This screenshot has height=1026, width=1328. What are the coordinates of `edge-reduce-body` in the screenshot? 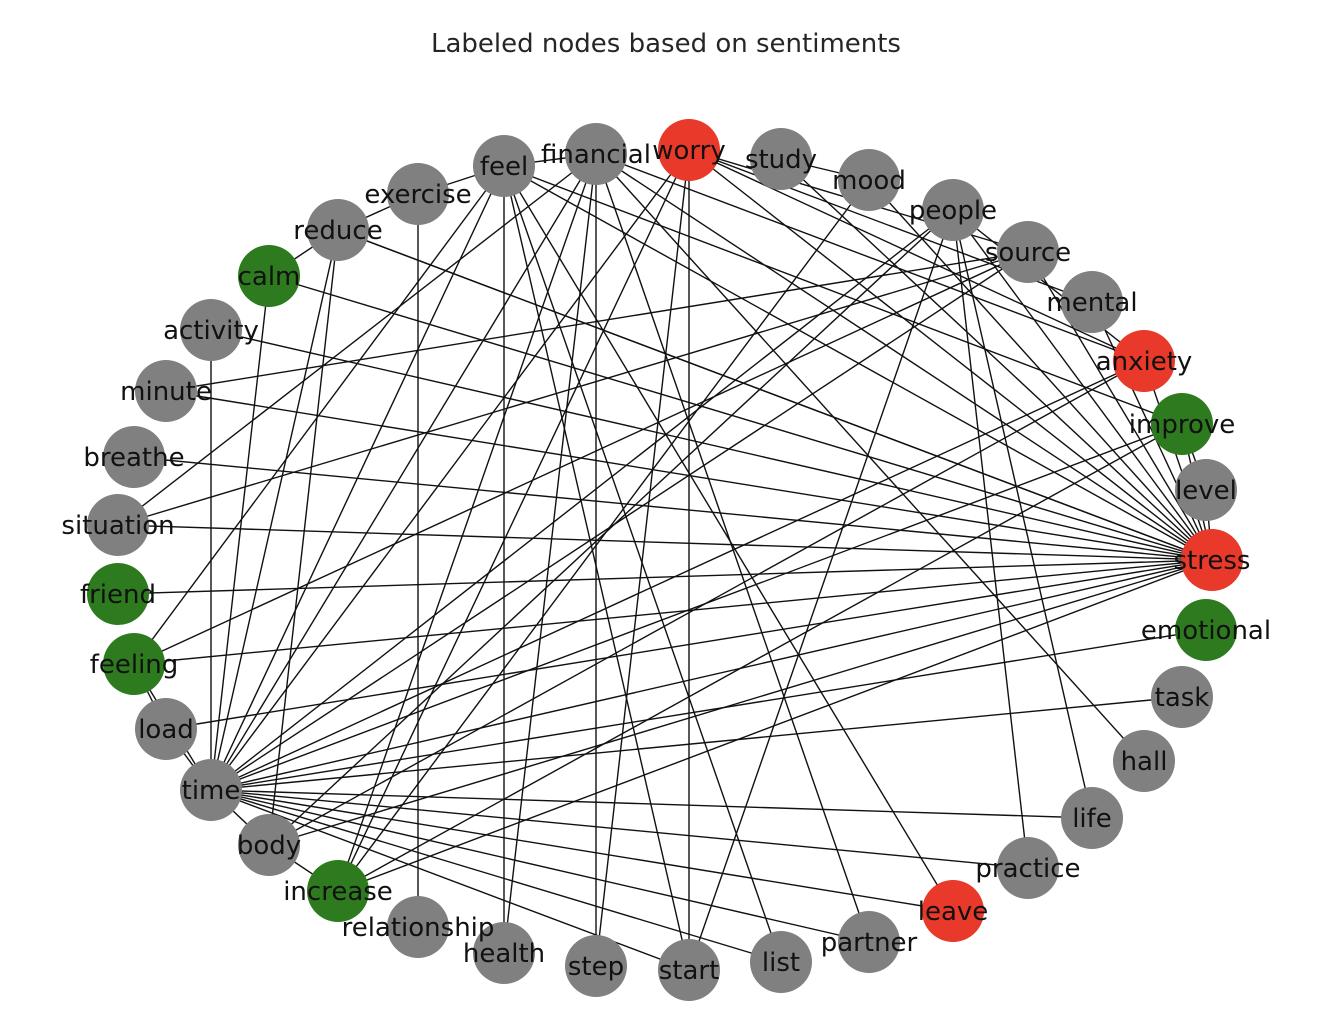 It's located at (303, 537).